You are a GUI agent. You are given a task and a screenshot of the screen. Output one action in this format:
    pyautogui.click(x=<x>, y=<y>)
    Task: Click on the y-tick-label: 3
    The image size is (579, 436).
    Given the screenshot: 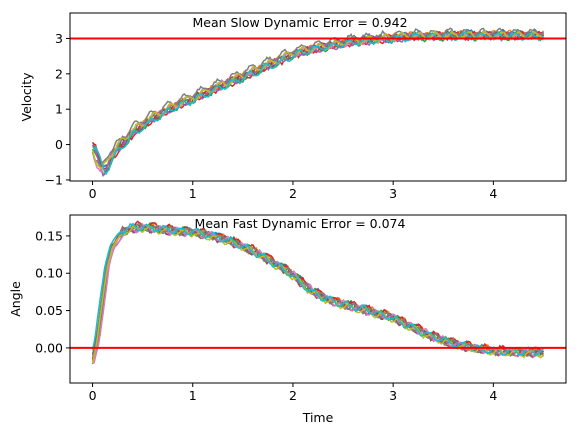 What is the action you would take?
    pyautogui.click(x=59, y=38)
    